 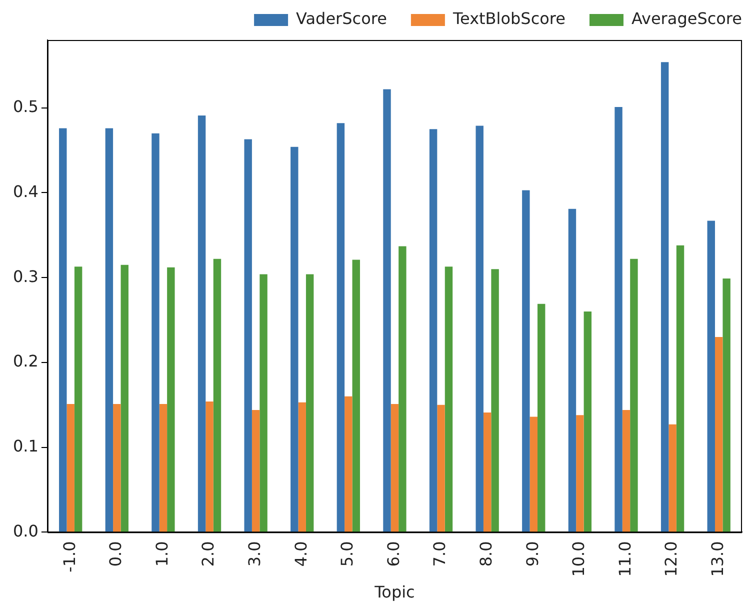 I want to click on x-tick-label: 1.0, so click(x=162, y=554).